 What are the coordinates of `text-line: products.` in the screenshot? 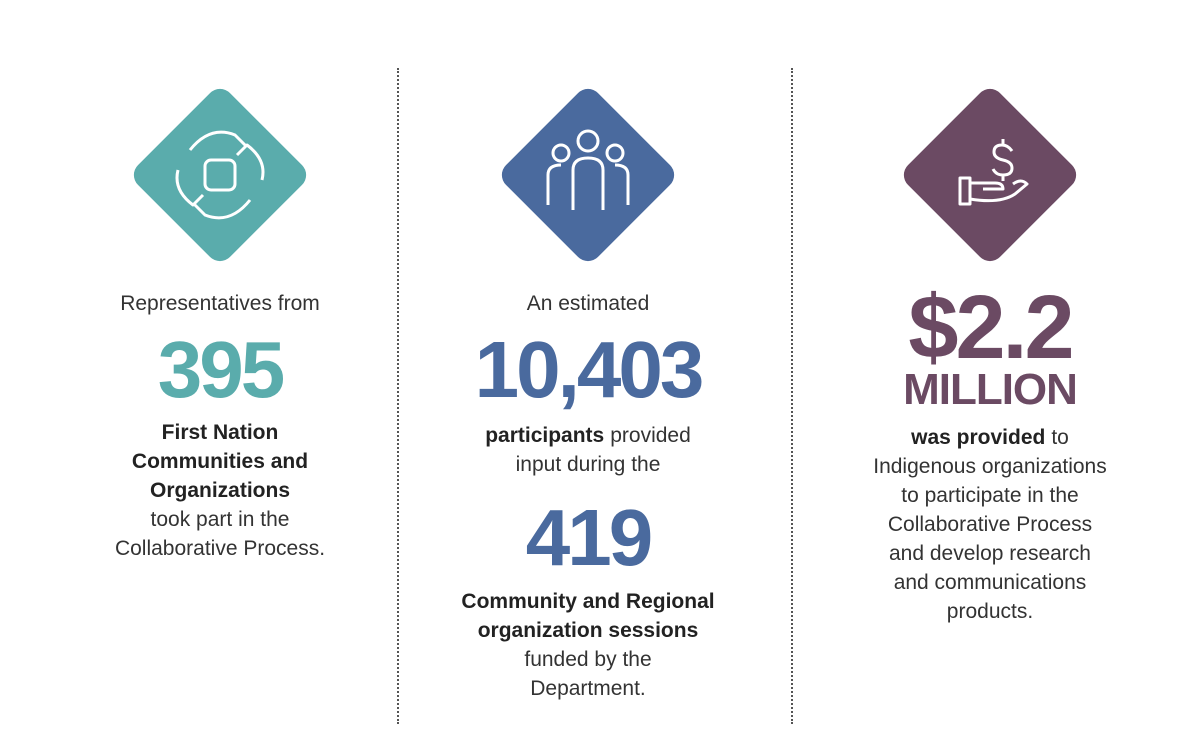 It's located at (990, 612).